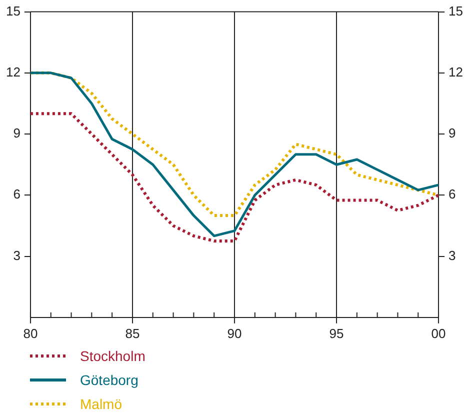 The width and height of the screenshot is (471, 419). What do you see at coordinates (438, 333) in the screenshot?
I see `x-tick-label: 00` at bounding box center [438, 333].